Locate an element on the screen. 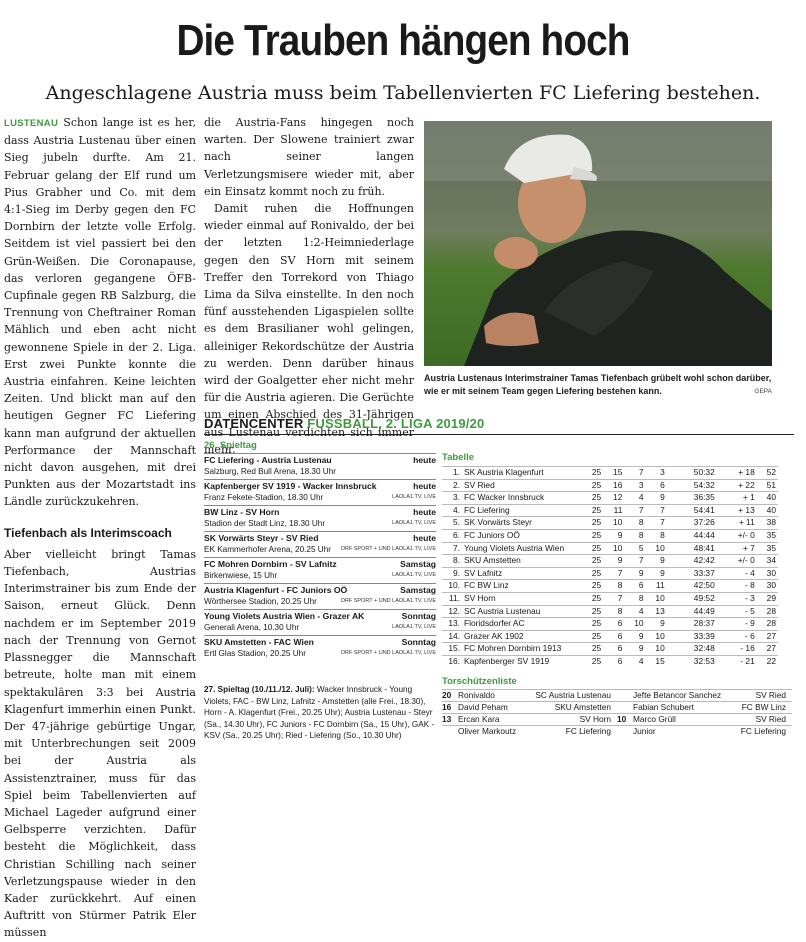 This screenshot has height=942, width=806. table-cell-team: SK Vorwärts Steyr is located at coordinates (522, 523).